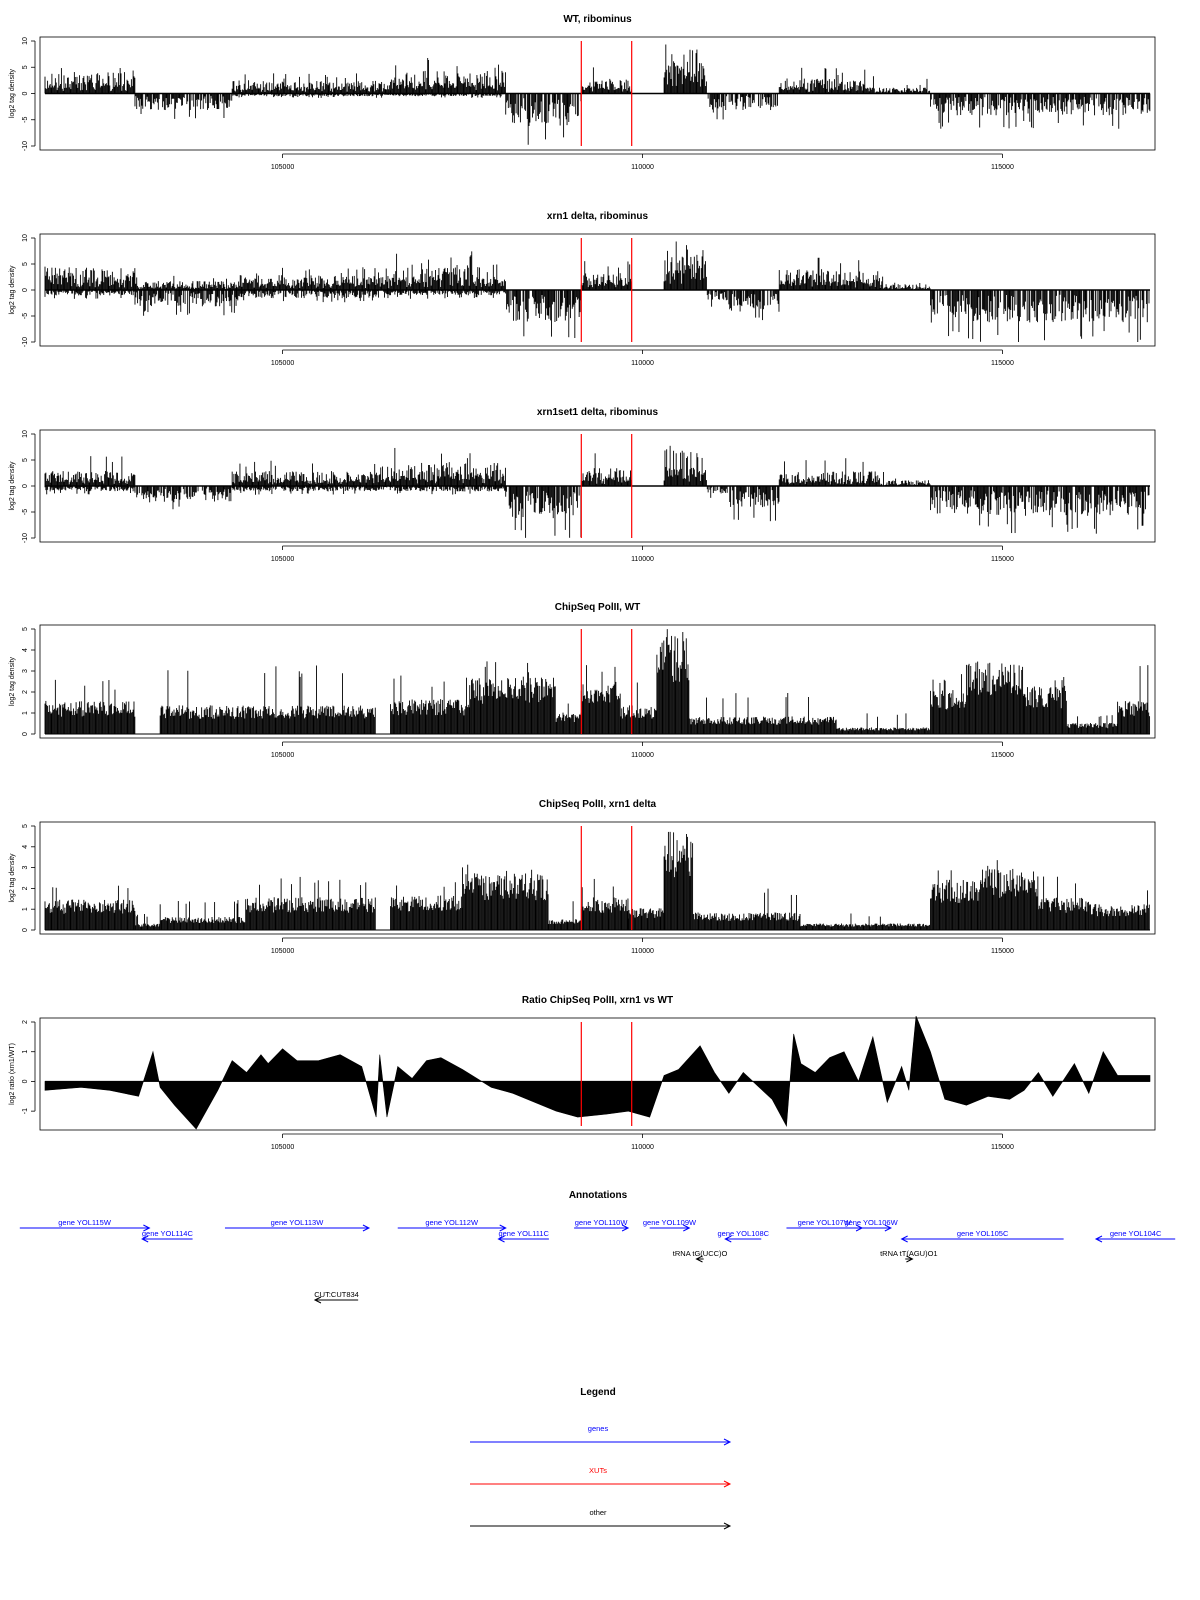 The width and height of the screenshot is (1200, 1600). What do you see at coordinates (25, 650) in the screenshot?
I see `y-tick-label: 4` at bounding box center [25, 650].